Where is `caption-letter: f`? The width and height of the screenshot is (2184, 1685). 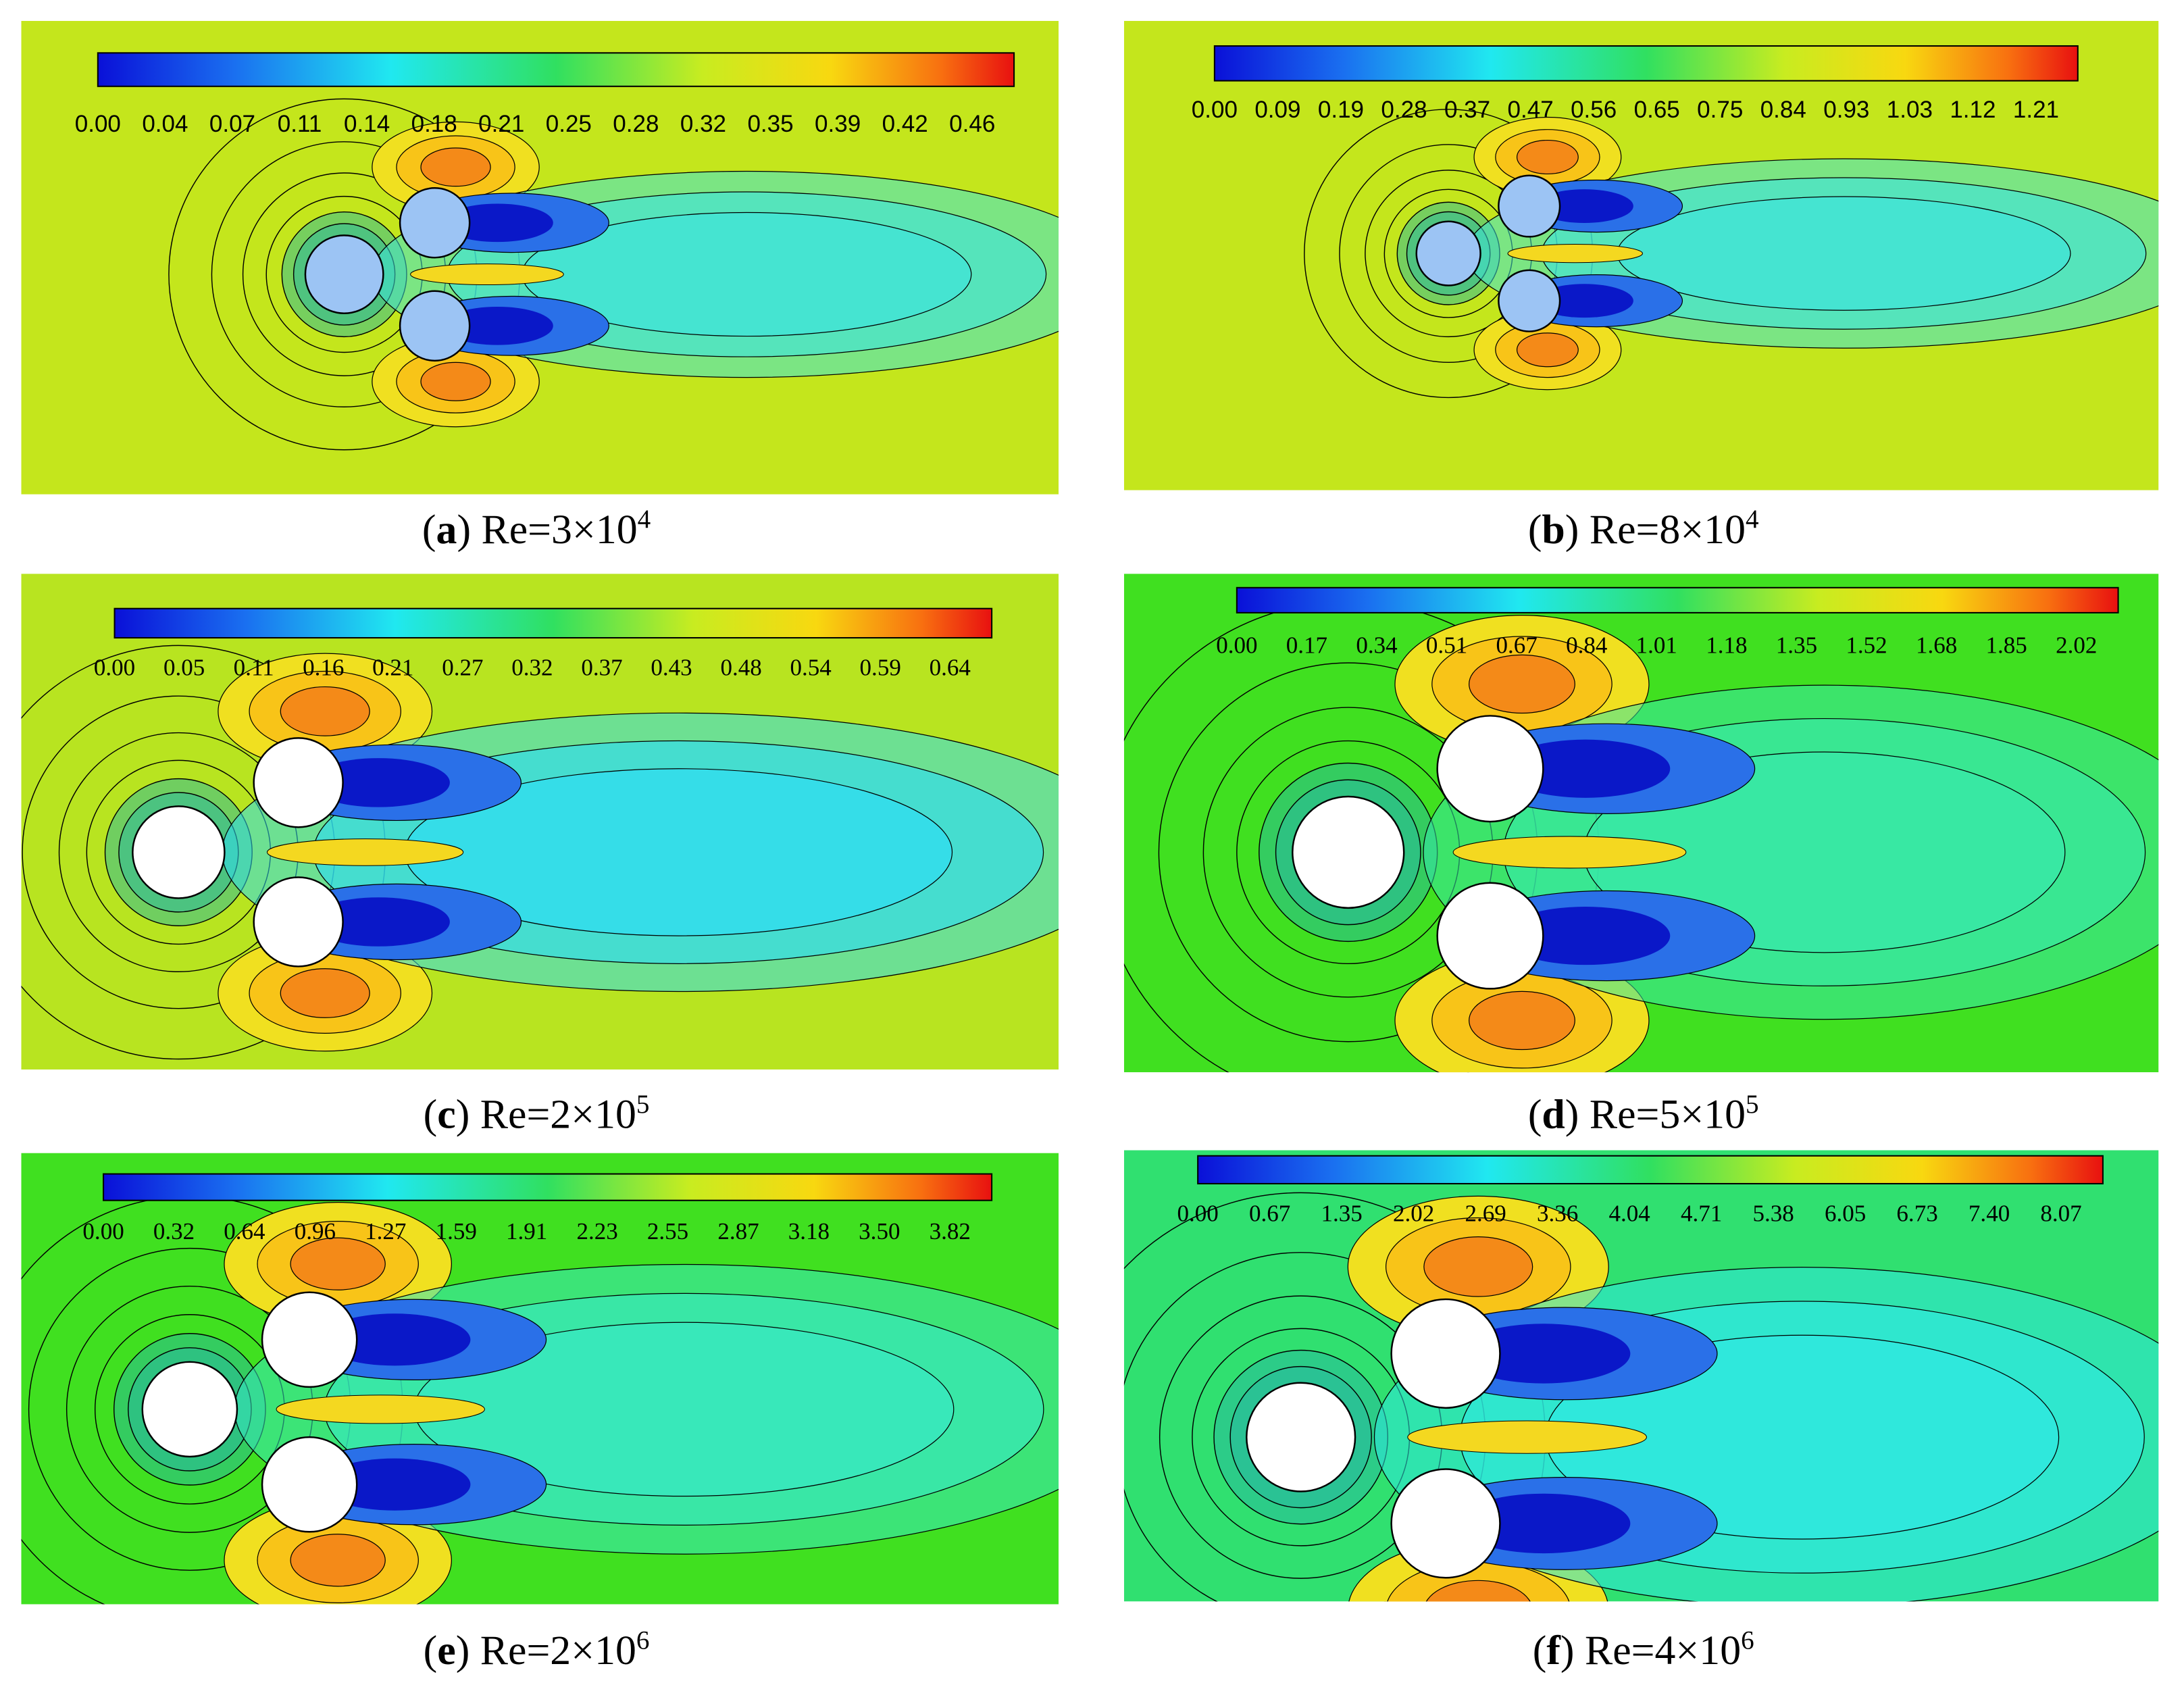 caption-letter: f is located at coordinates (1553, 1651).